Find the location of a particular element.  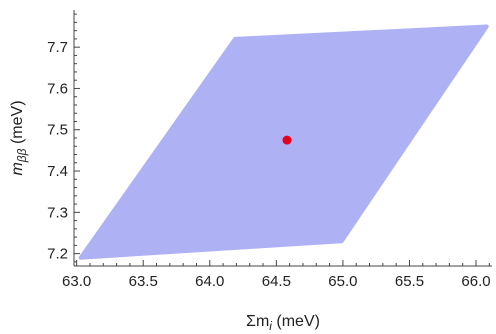

y-axis-label: mββ (meV) is located at coordinates (19, 137).